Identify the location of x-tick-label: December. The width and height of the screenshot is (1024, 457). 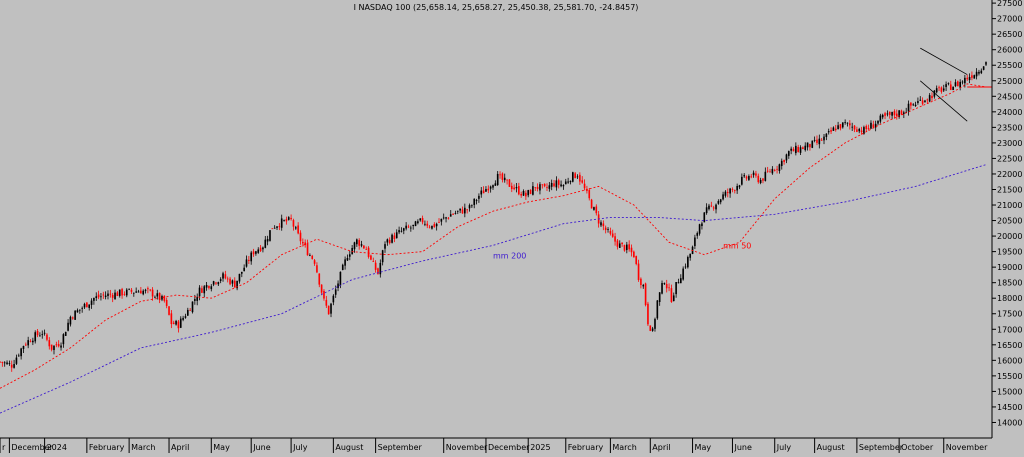
(32, 447).